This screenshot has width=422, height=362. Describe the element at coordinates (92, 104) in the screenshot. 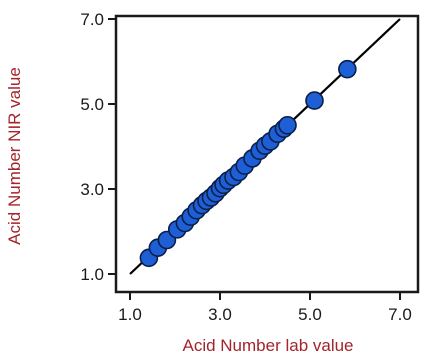

I see `y-tick-label: 5.0` at that location.